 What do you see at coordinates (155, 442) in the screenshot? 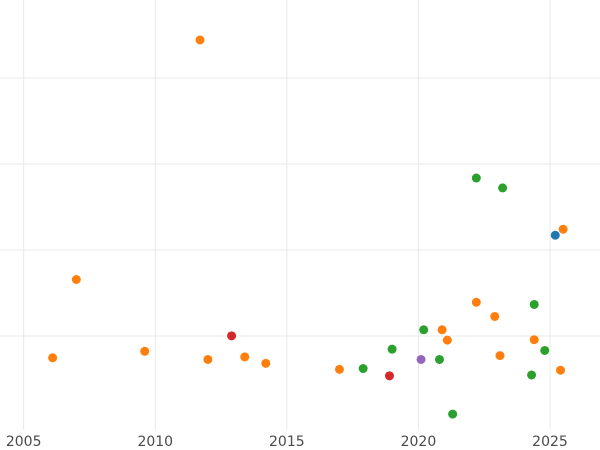
I see `x-tick-label: 2010` at bounding box center [155, 442].